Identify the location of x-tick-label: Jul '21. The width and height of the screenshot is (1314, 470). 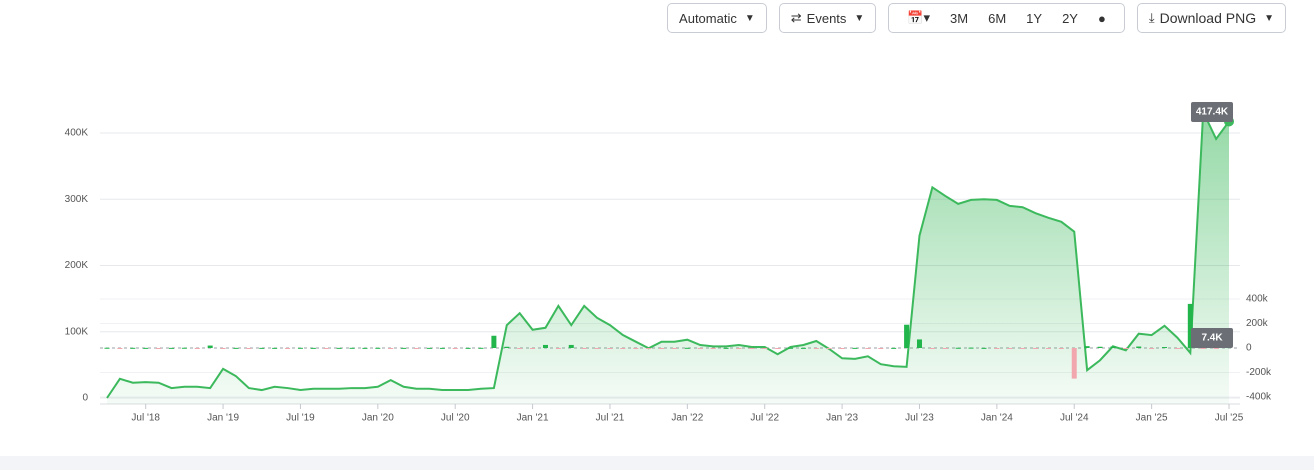
(610, 418).